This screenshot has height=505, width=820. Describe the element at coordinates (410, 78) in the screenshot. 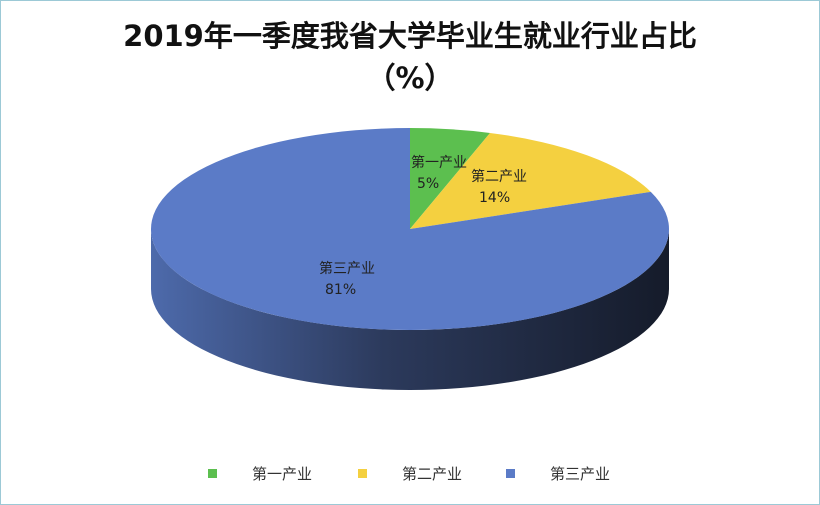

I see `chart-title-line2: （%）` at that location.